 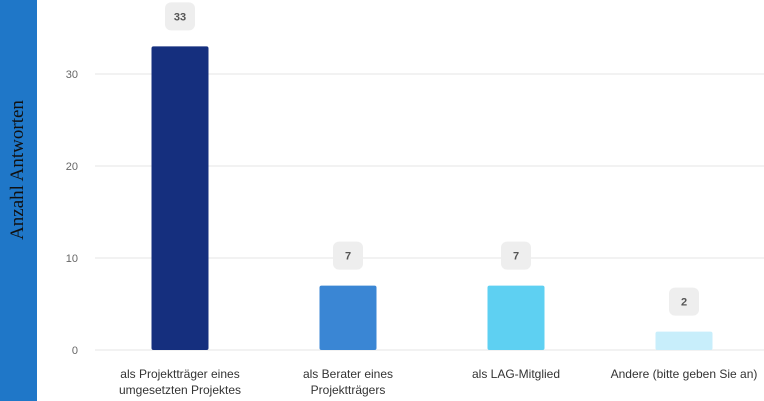 I want to click on x-tick-label: Andere (bitte geben Sie an), so click(x=684, y=374).